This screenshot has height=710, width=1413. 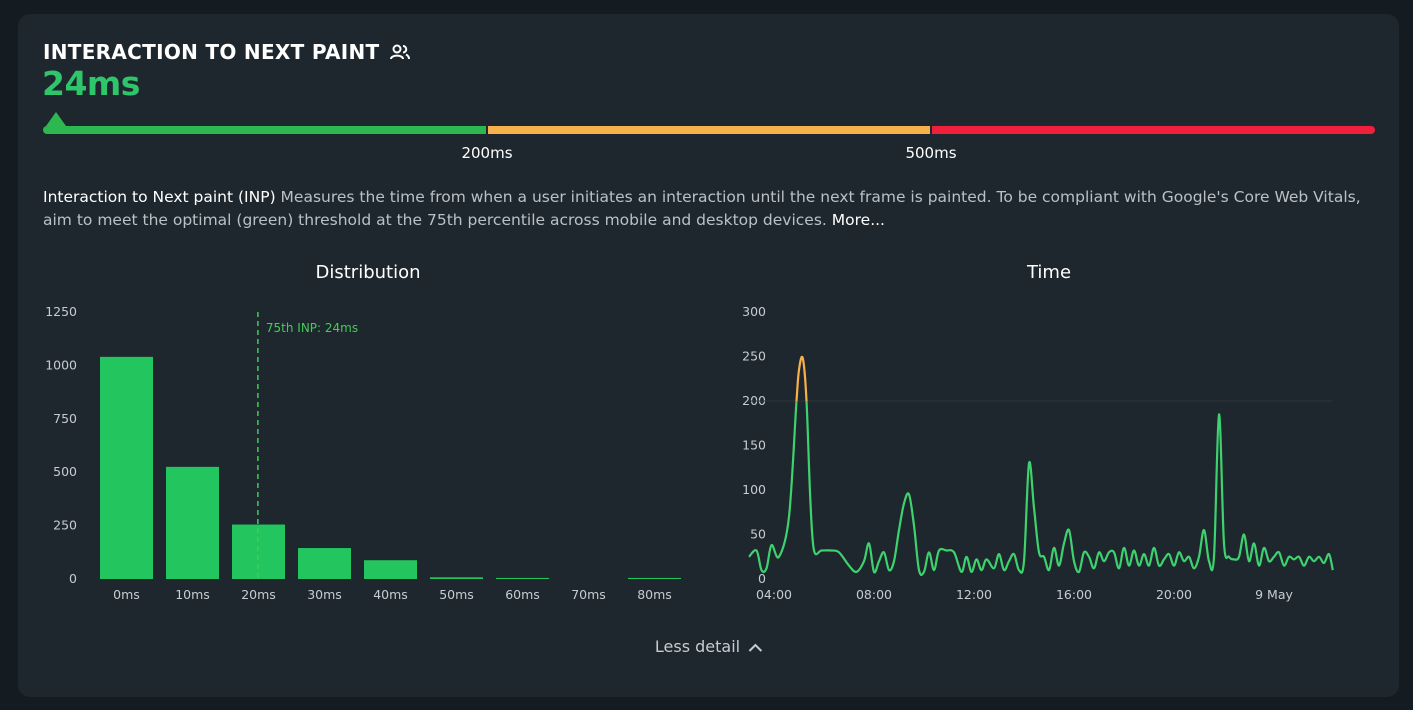 What do you see at coordinates (1274, 594) in the screenshot?
I see `x-tick-label: 9 May` at bounding box center [1274, 594].